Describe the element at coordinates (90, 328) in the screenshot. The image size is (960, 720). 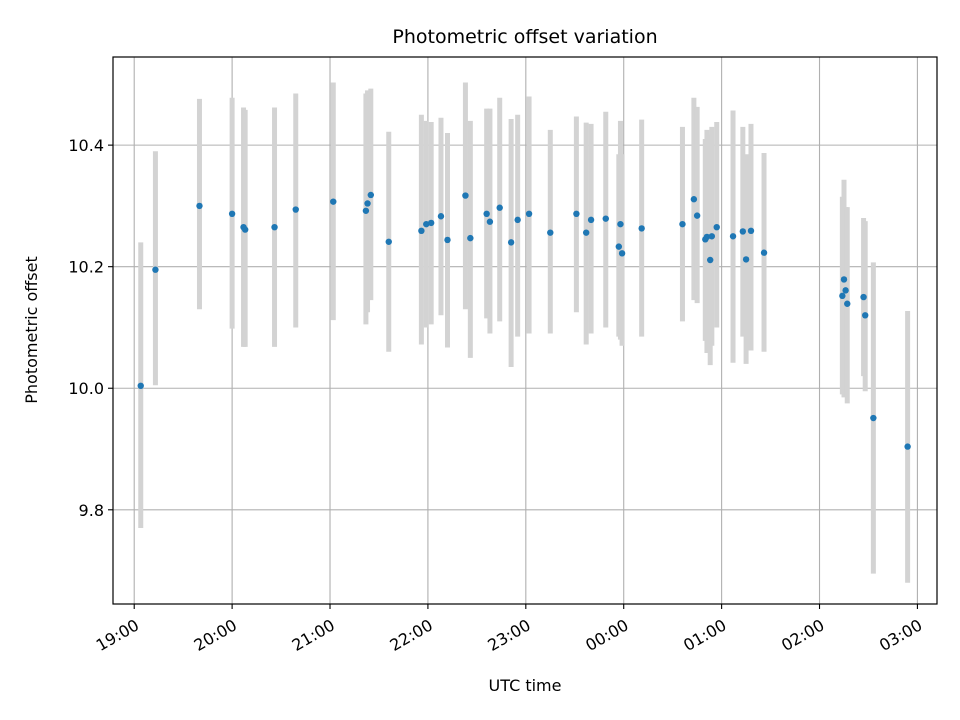
I see `y-axis-ticks: 9.8 10.0 10.2 10.4` at that location.